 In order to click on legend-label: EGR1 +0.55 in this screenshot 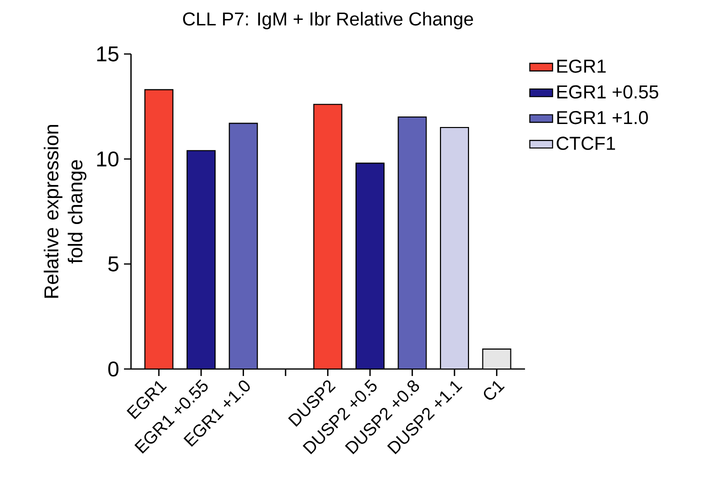, I will do `click(607, 92)`.